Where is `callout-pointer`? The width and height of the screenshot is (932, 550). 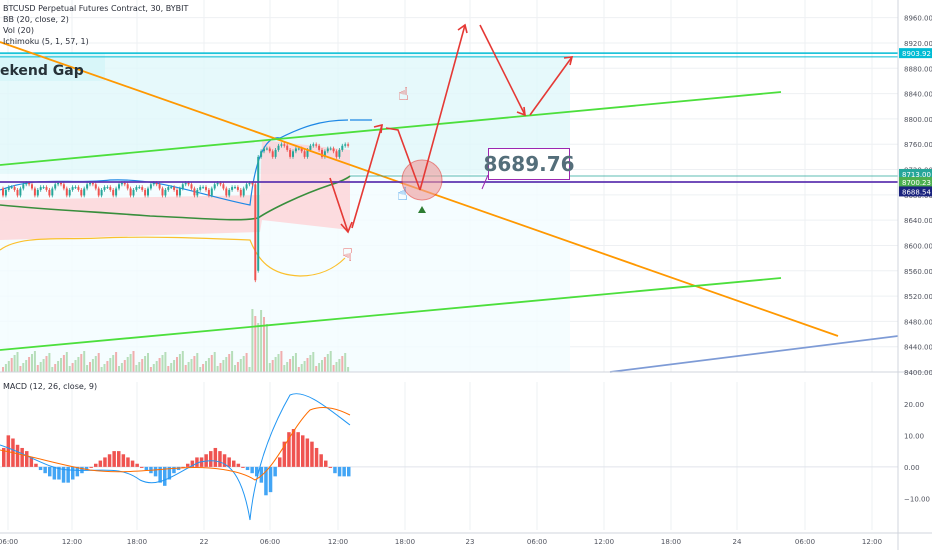 callout-pointer is located at coordinates (485, 182).